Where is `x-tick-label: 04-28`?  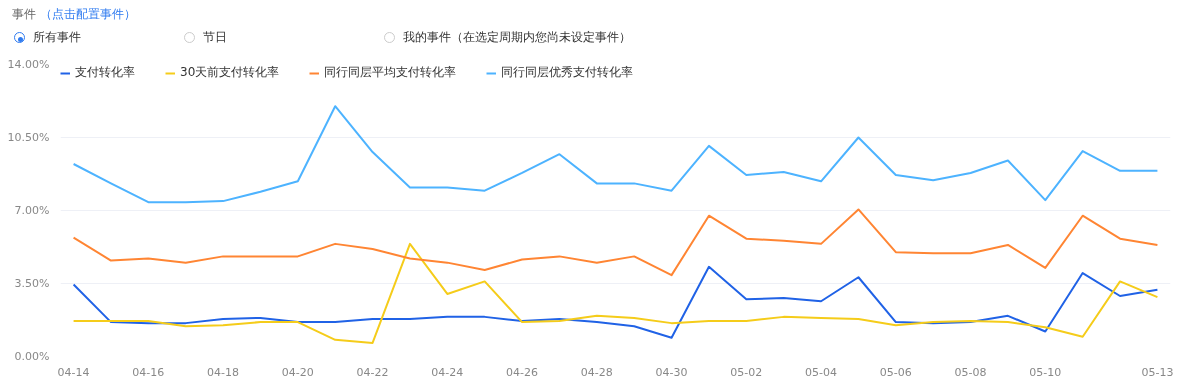
x-tick-label: 04-28 is located at coordinates (596, 372).